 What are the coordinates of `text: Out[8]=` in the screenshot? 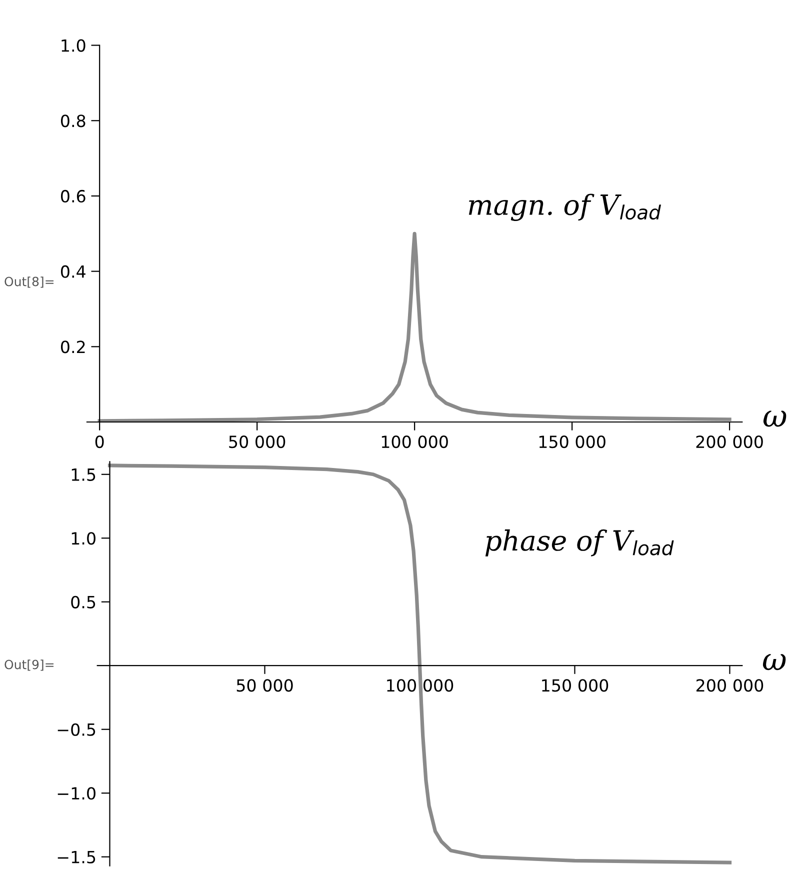 It's located at (29, 282).